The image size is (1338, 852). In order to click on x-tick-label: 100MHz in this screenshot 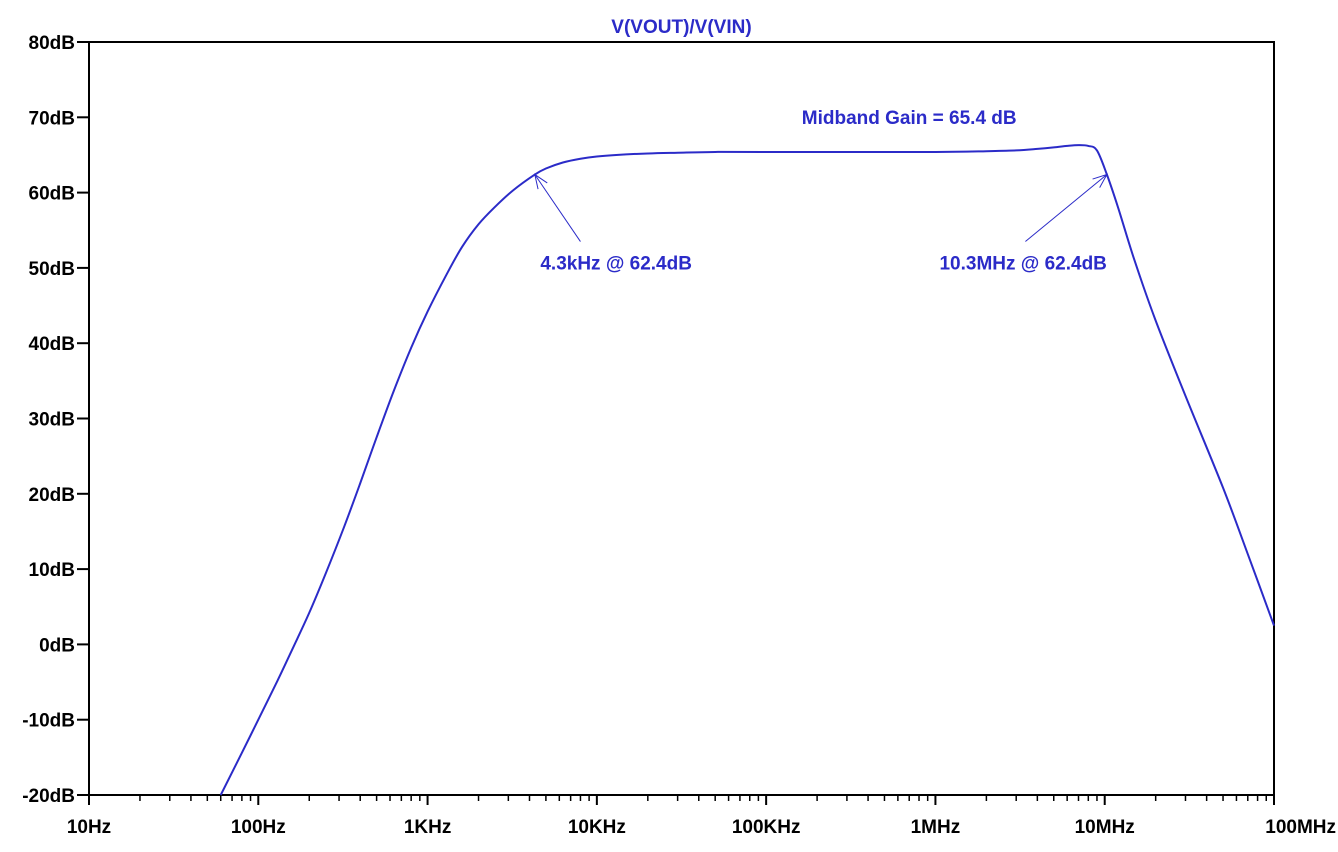, I will do `click(1300, 827)`.